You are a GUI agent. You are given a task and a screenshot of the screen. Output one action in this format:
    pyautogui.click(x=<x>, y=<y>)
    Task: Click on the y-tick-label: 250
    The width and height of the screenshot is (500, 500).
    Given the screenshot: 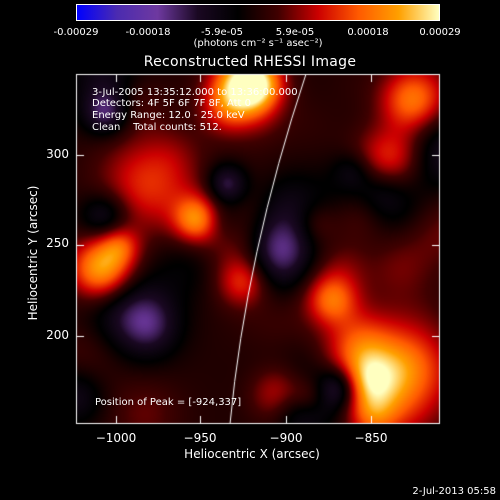 What is the action you would take?
    pyautogui.click(x=57, y=243)
    